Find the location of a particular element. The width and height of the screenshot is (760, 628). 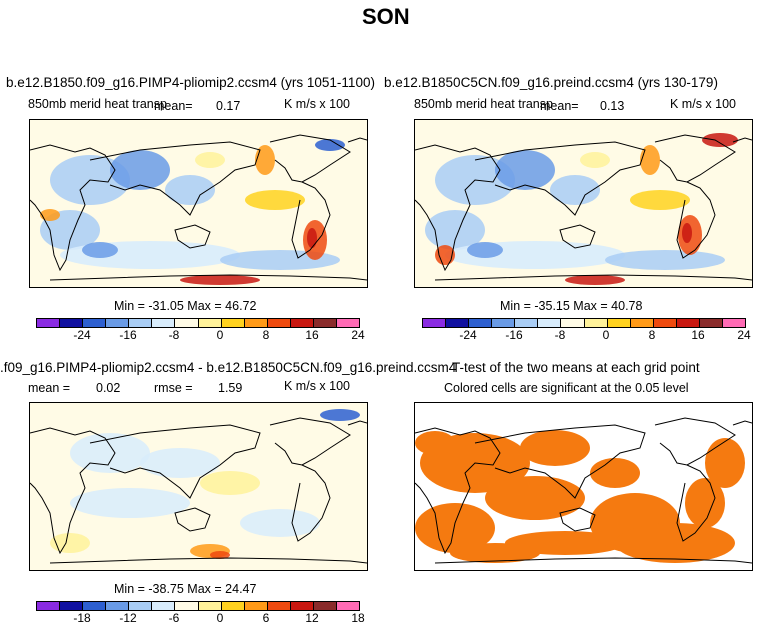

panel-3-map is located at coordinates (198, 486).